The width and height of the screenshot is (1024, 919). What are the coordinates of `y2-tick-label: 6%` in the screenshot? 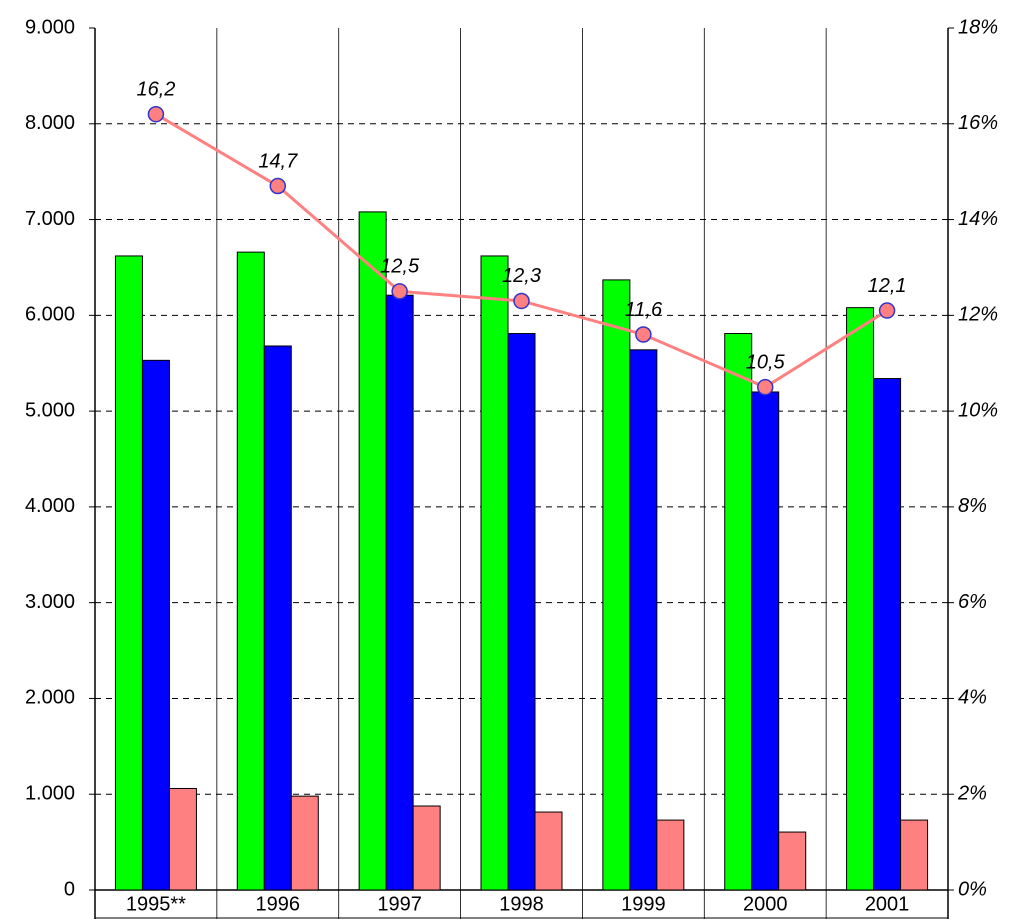 It's located at (972, 602).